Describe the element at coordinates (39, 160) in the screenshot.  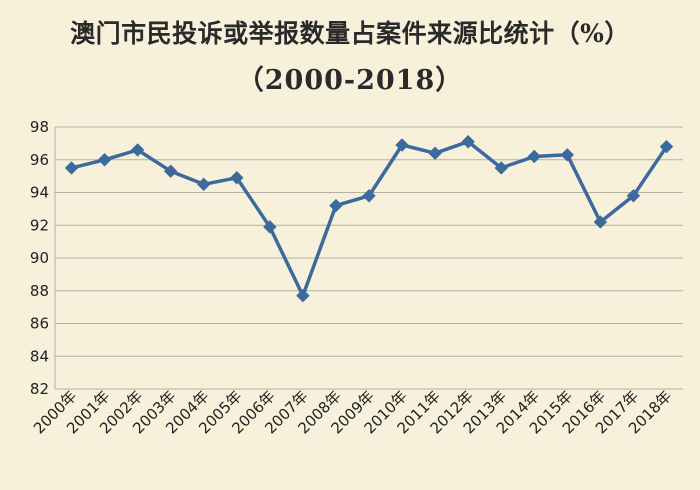
I see `y-tick-label: 96` at that location.